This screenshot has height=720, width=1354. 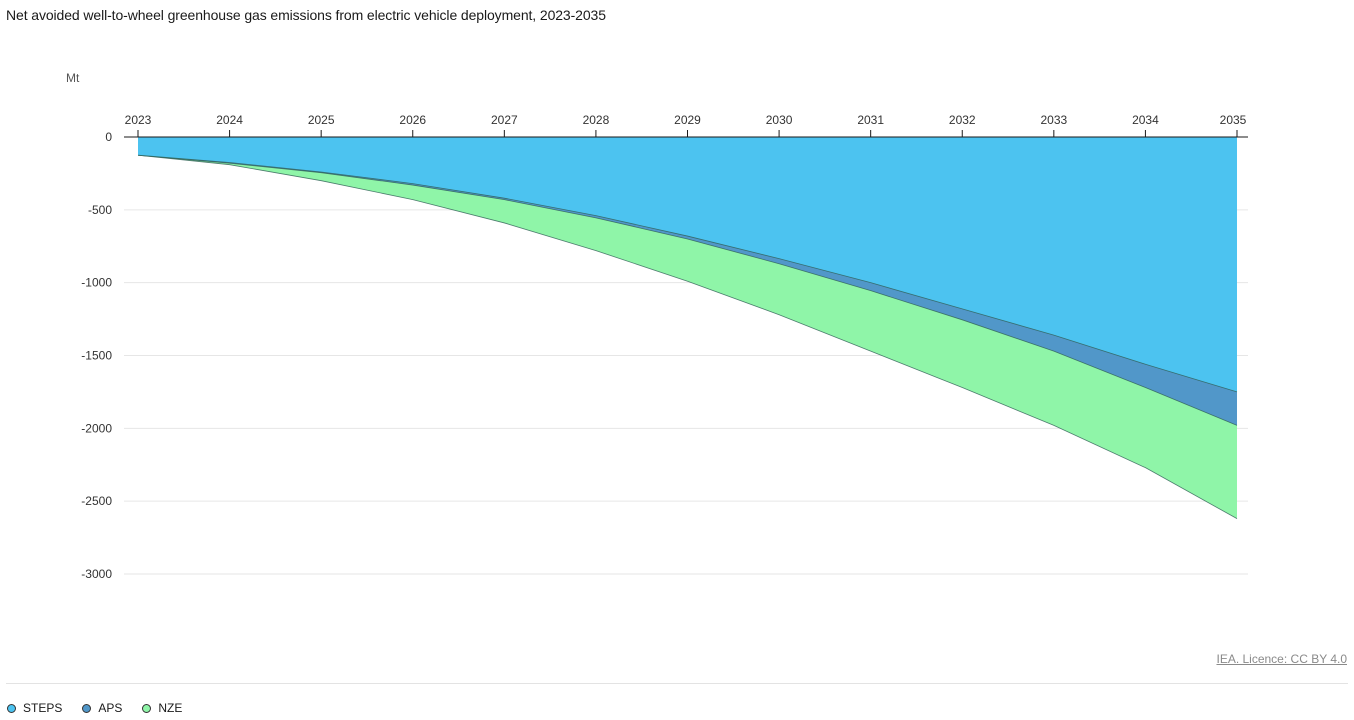 I want to click on legend-item-nze: NZE, so click(x=162, y=708).